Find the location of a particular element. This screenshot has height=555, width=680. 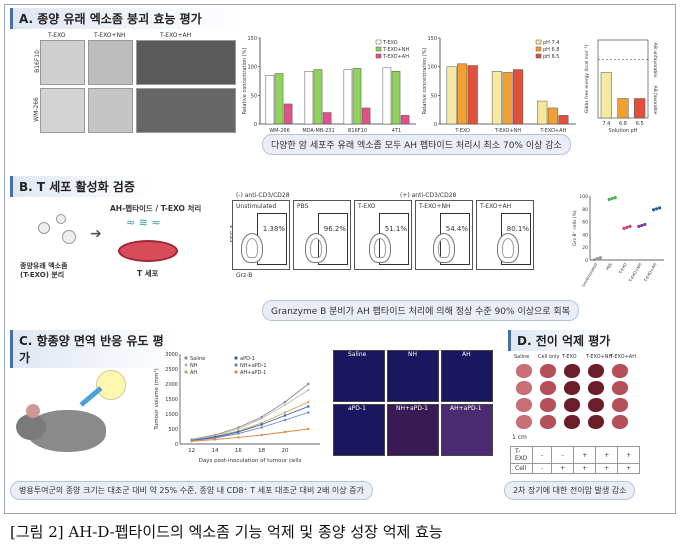

legend-label: T-EXO is located at coordinates (390, 43).